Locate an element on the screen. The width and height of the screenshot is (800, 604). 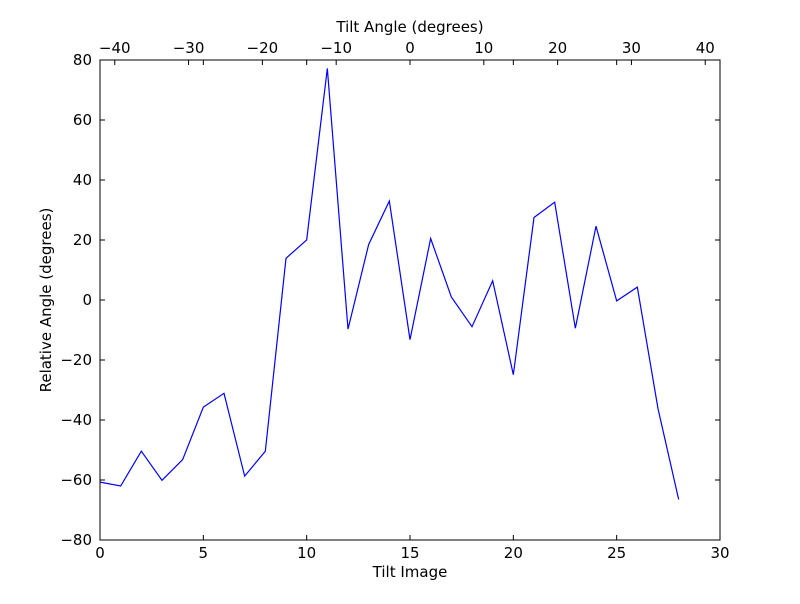
y-tick-label: −80 is located at coordinates (76, 540).